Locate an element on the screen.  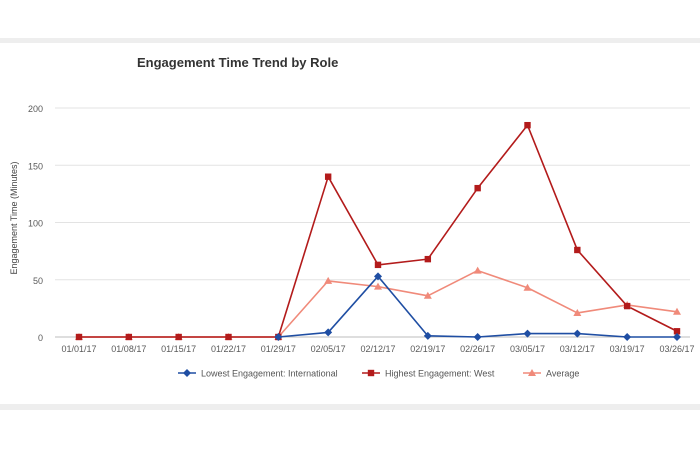
x-tick-label: 01/15/17 is located at coordinates (178, 349).